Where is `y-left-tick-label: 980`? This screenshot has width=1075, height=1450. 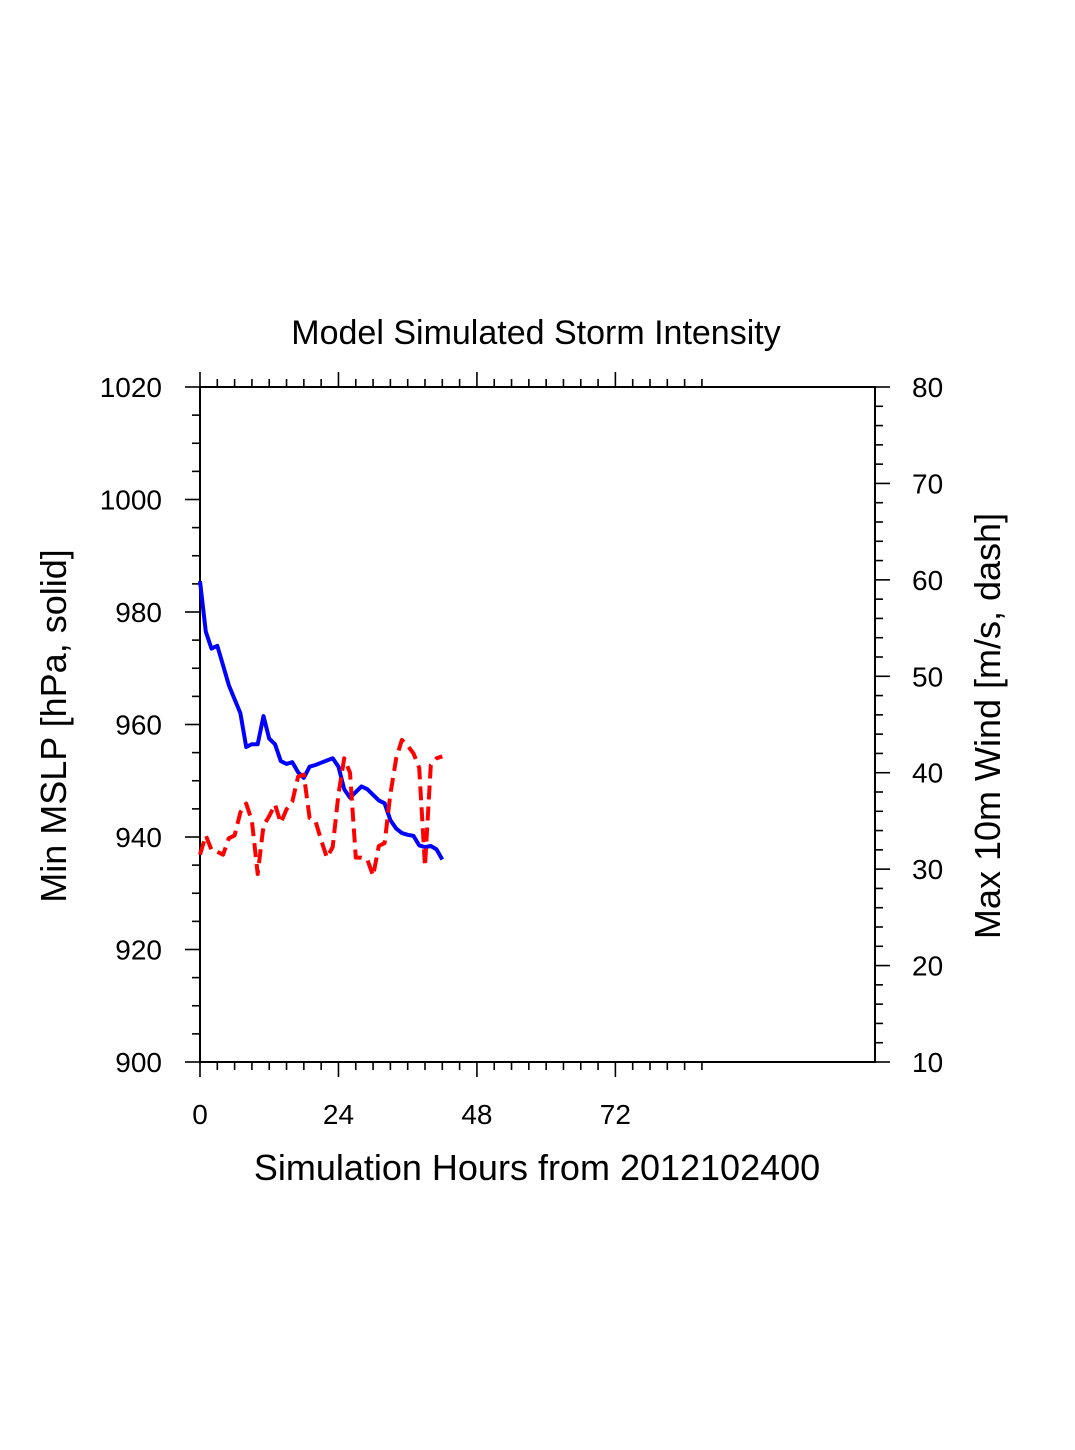 y-left-tick-label: 980 is located at coordinates (138, 612).